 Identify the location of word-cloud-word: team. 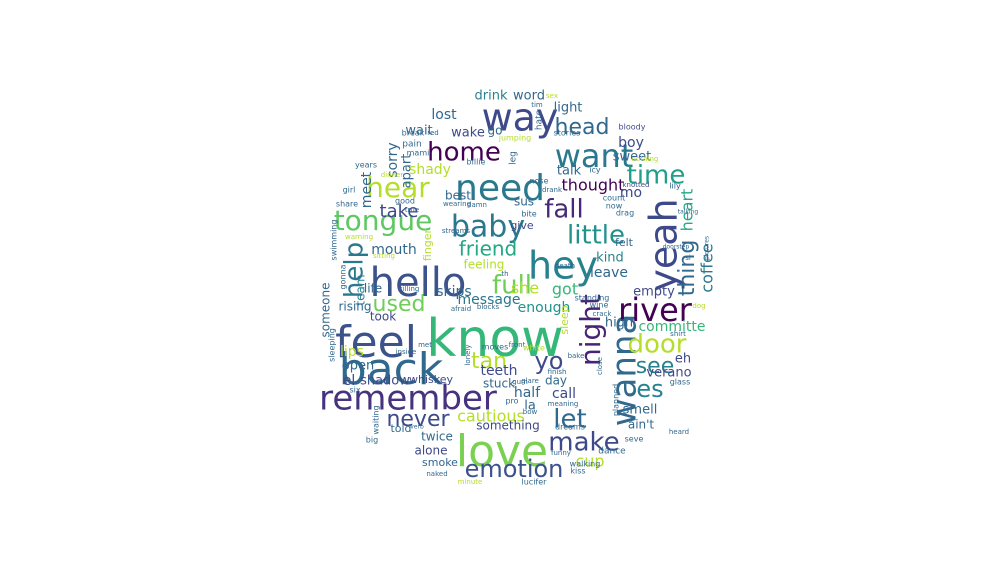
(361, 289).